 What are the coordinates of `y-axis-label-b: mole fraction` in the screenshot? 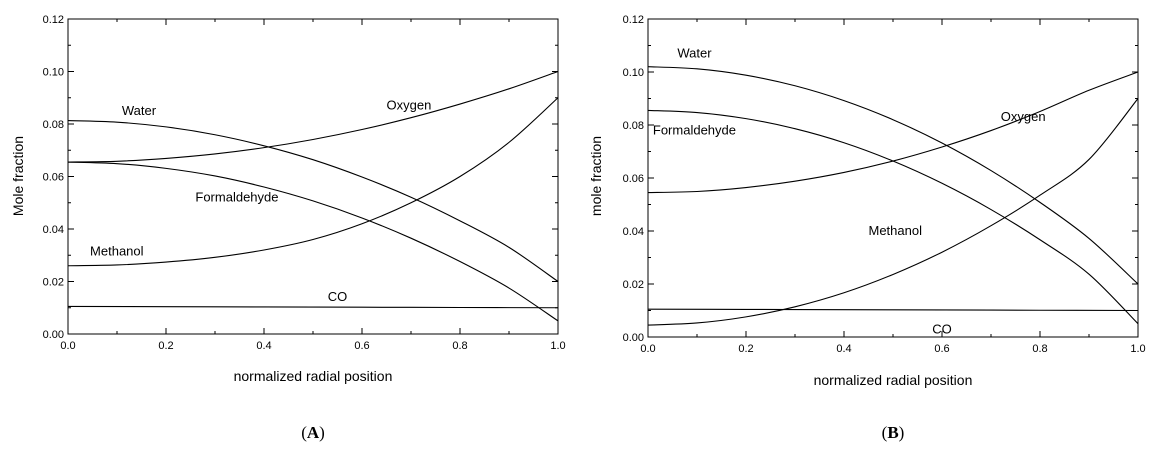 It's located at (596, 176).